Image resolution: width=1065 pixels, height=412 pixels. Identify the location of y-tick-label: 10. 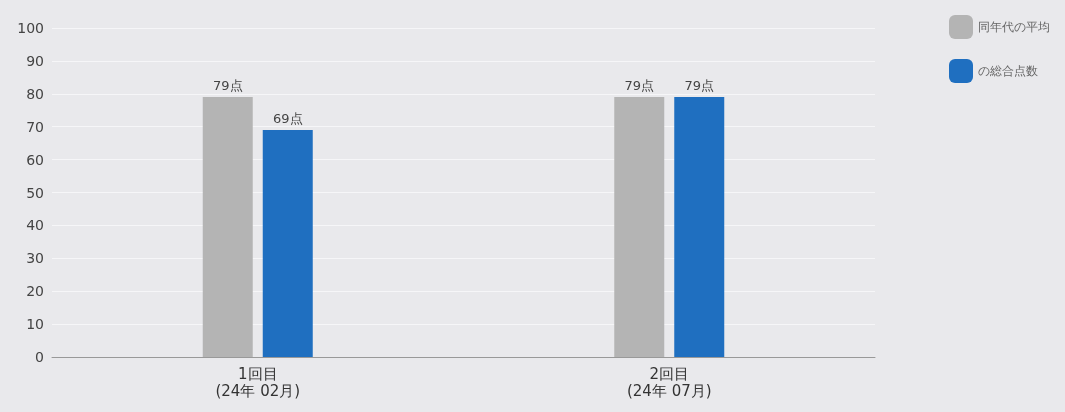
(35, 324).